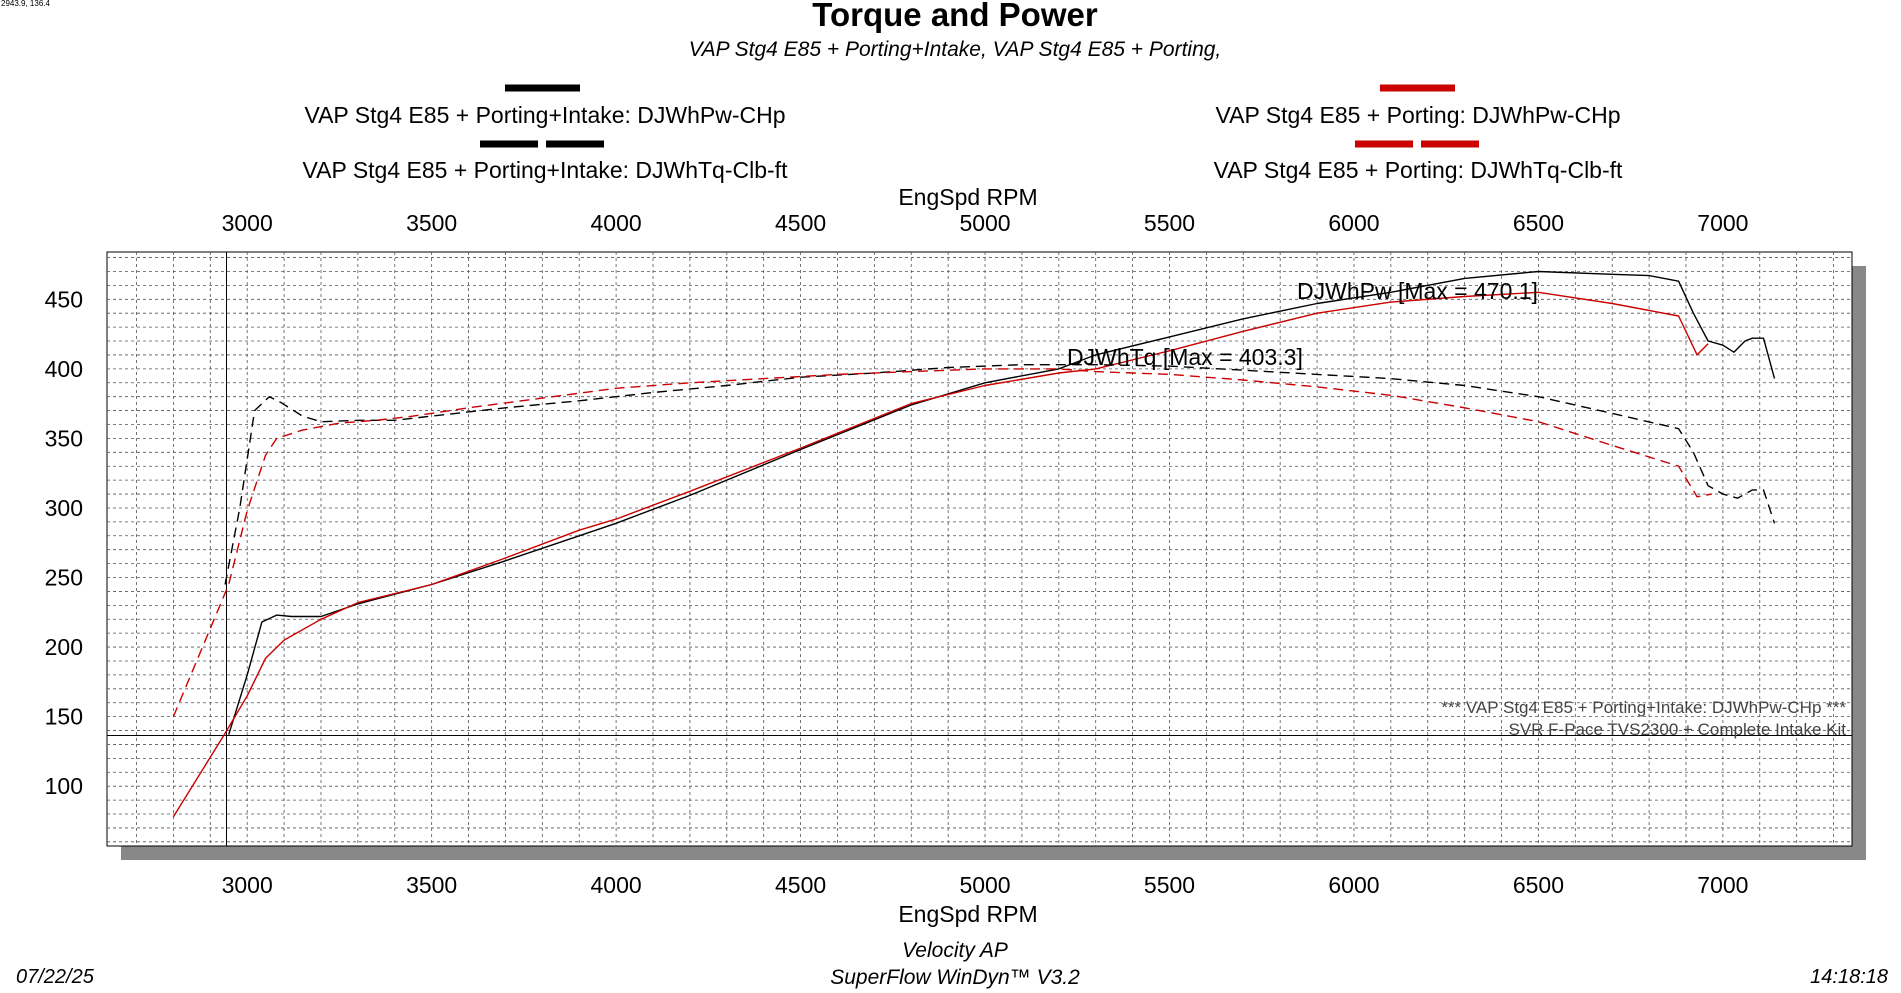  Describe the element at coordinates (64, 508) in the screenshot. I see `y-tick-label: 300` at that location.